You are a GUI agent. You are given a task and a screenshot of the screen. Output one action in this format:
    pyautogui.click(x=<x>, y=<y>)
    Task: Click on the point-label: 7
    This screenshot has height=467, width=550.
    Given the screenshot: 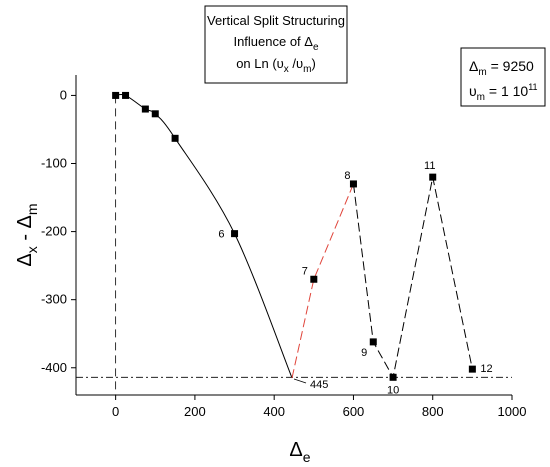 What is the action you would take?
    pyautogui.click(x=305, y=271)
    